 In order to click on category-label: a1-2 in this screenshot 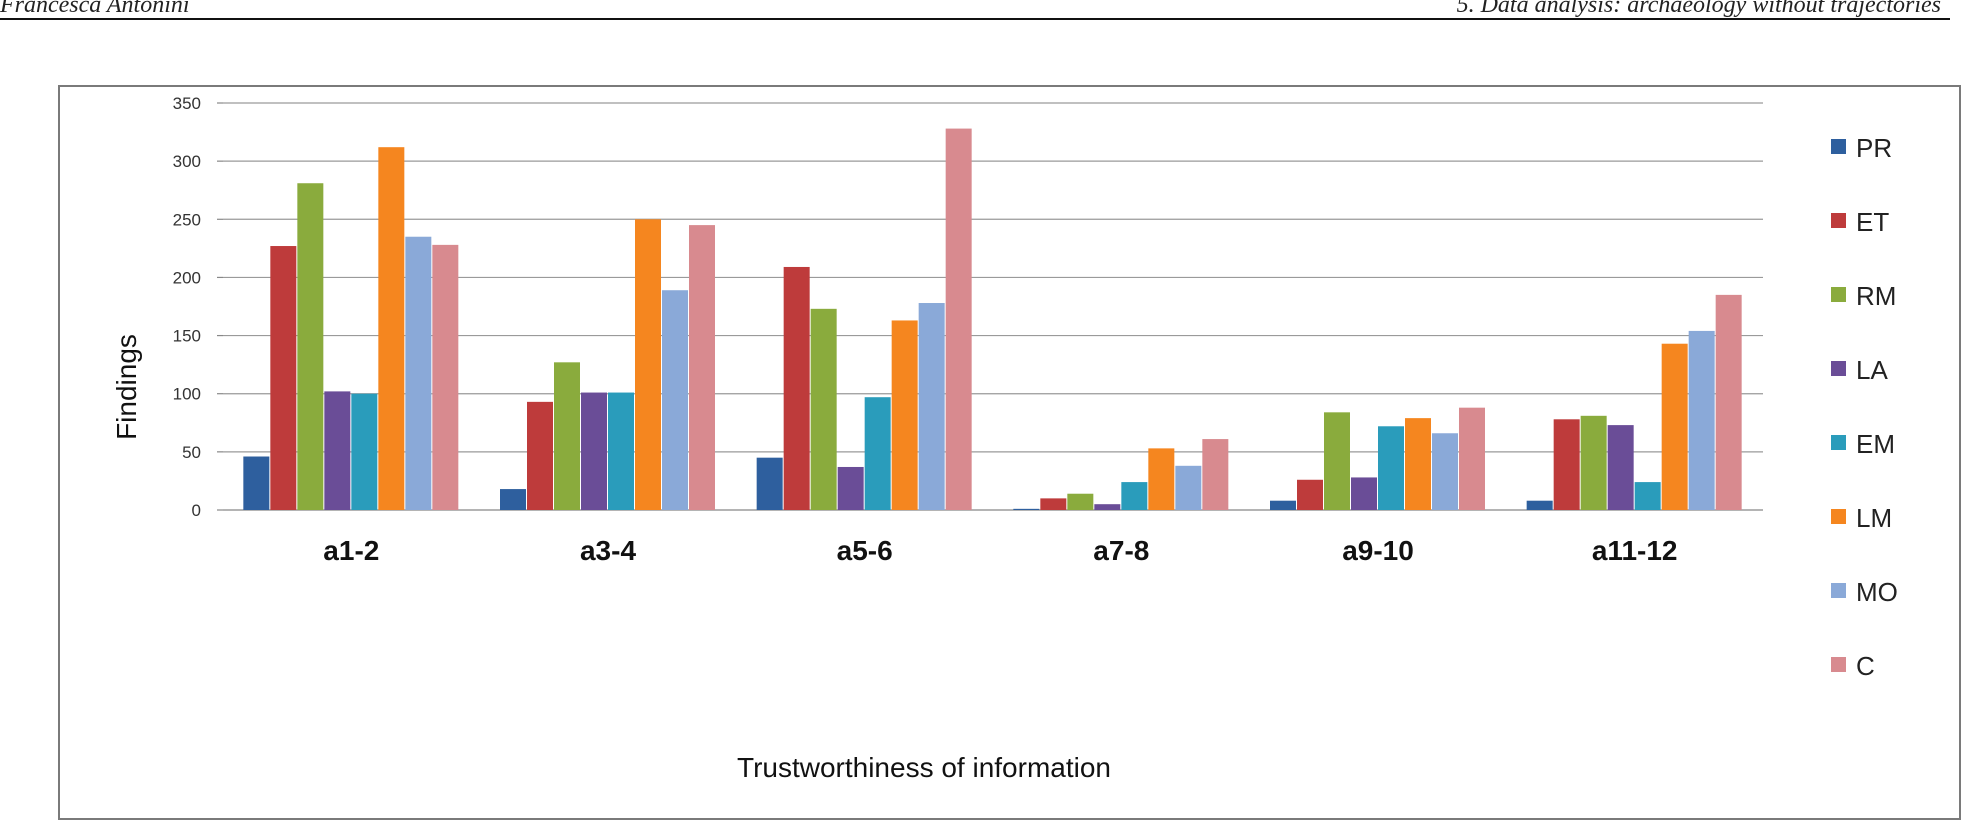, I will do `click(351, 550)`.